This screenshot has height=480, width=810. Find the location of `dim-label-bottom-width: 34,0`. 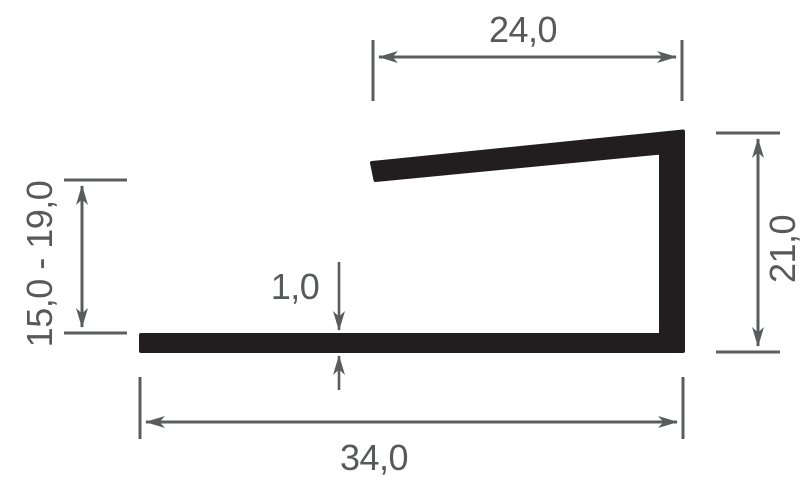

dim-label-bottom-width: 34,0 is located at coordinates (374, 457).